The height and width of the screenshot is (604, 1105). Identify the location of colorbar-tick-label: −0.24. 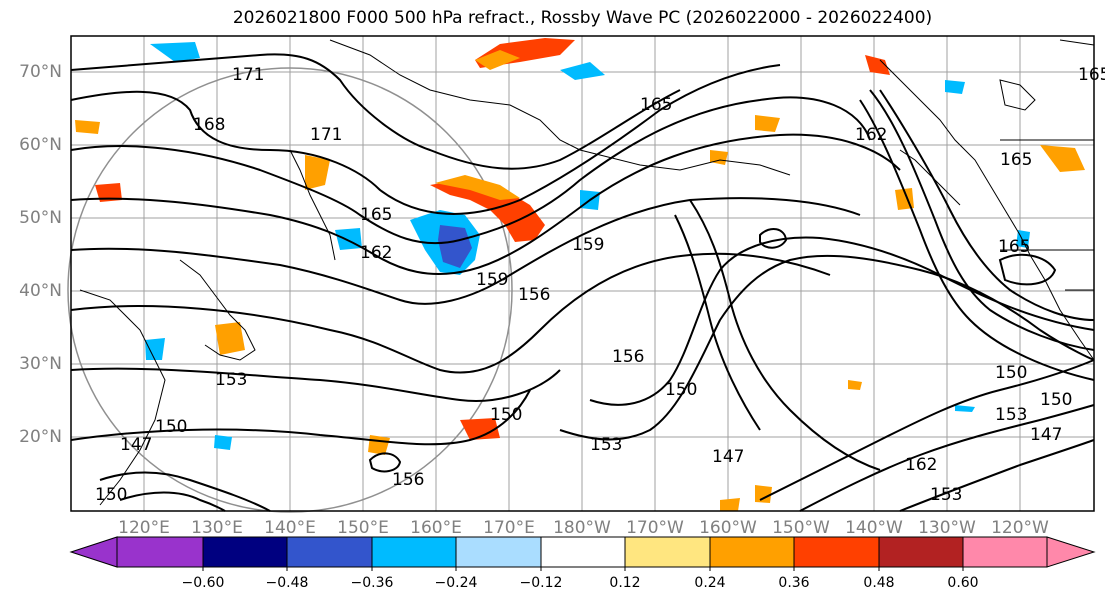
(456, 583).